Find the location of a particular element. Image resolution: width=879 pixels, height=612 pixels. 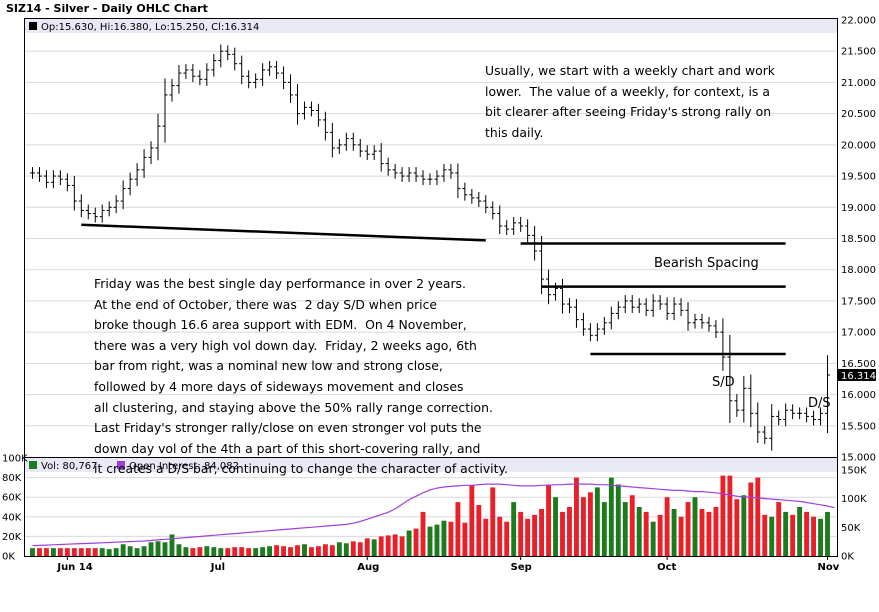

volume-panel-header is located at coordinates (431, 465).